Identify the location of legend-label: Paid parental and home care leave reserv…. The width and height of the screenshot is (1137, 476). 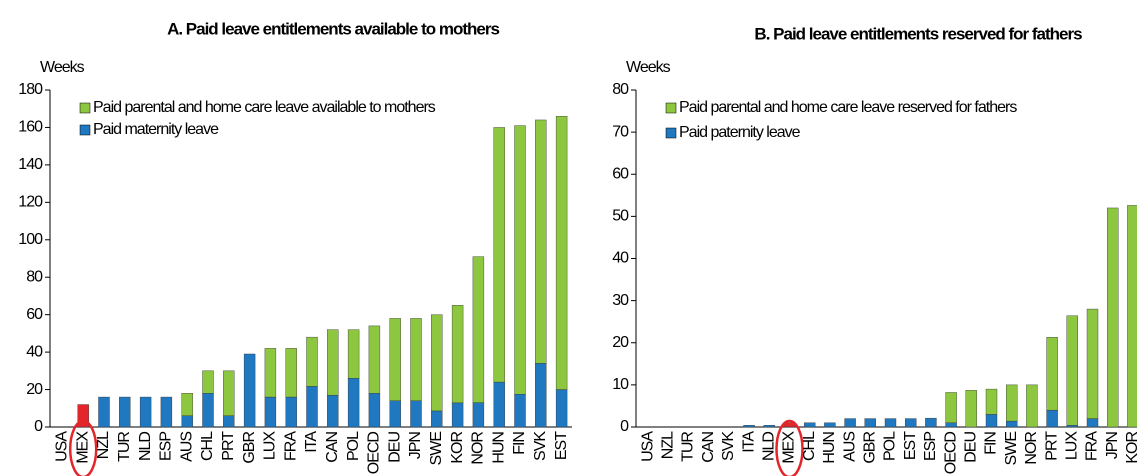
(848, 107).